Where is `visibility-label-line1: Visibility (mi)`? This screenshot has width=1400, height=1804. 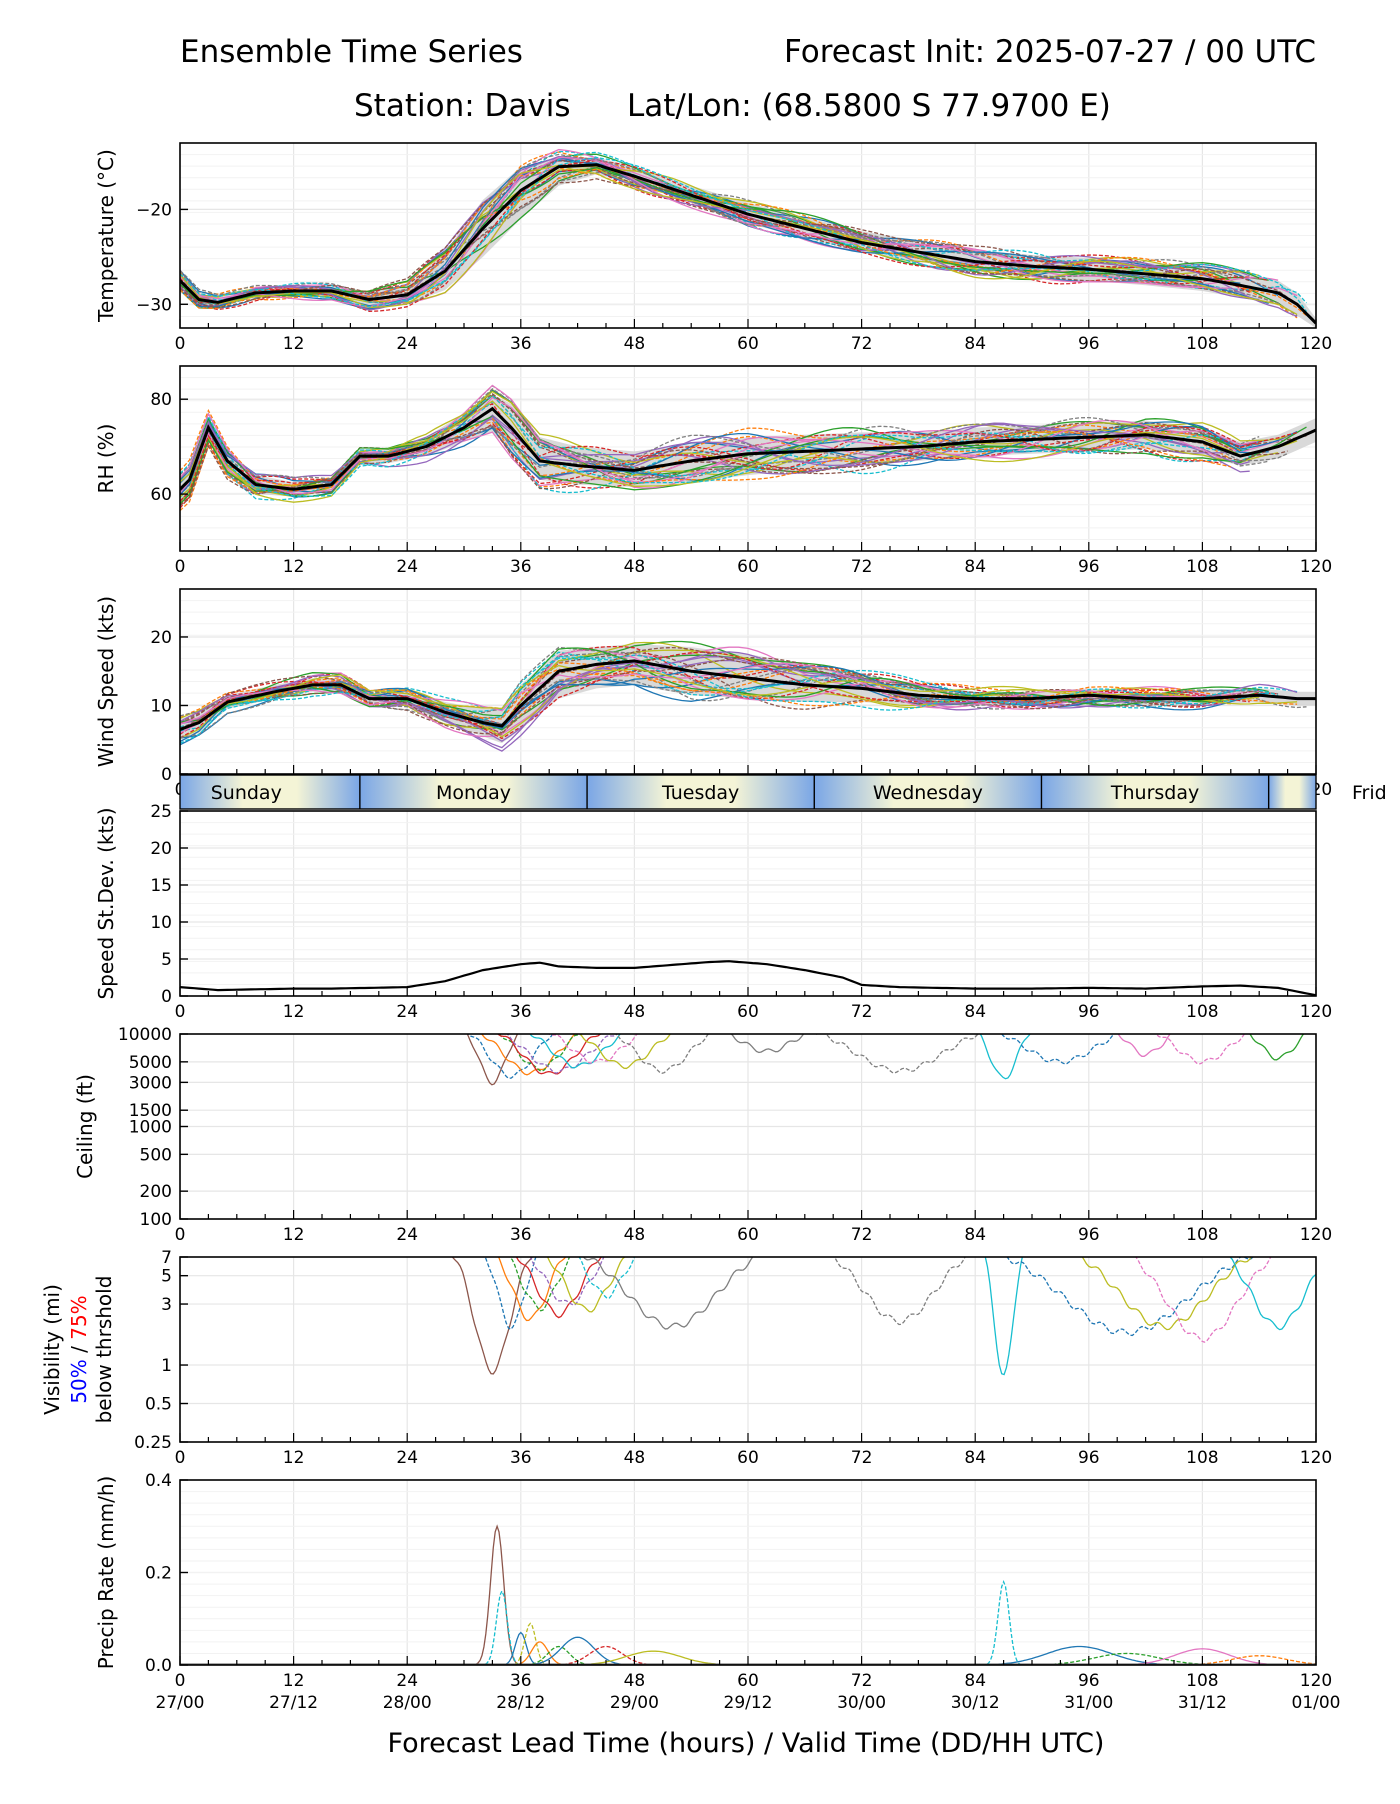
visibility-label-line1: Visibility (mi) is located at coordinates (52, 1349).